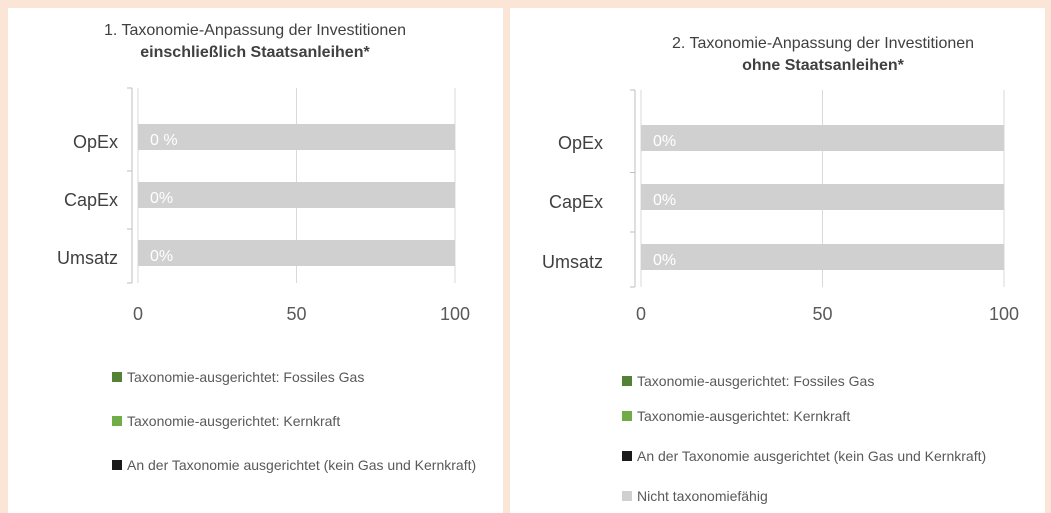 This screenshot has height=513, width=1051. I want to click on chart-title: 2. Taxonomie-Anpassung der Investitionen, so click(823, 43).